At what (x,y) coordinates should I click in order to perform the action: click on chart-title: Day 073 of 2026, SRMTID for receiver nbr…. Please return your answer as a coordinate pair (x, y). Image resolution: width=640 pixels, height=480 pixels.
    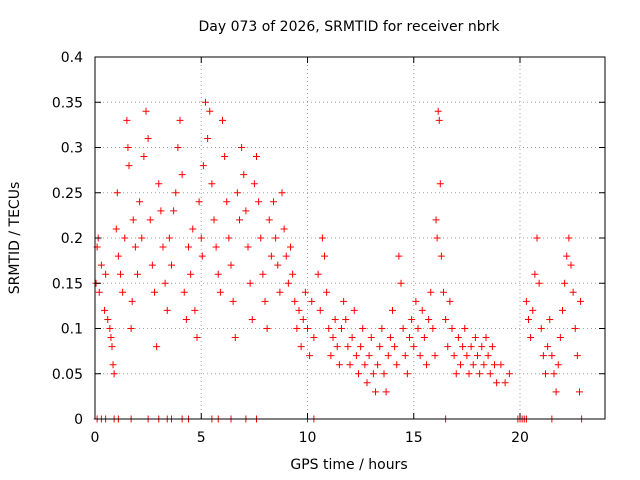
    Looking at the image, I should click on (349, 27).